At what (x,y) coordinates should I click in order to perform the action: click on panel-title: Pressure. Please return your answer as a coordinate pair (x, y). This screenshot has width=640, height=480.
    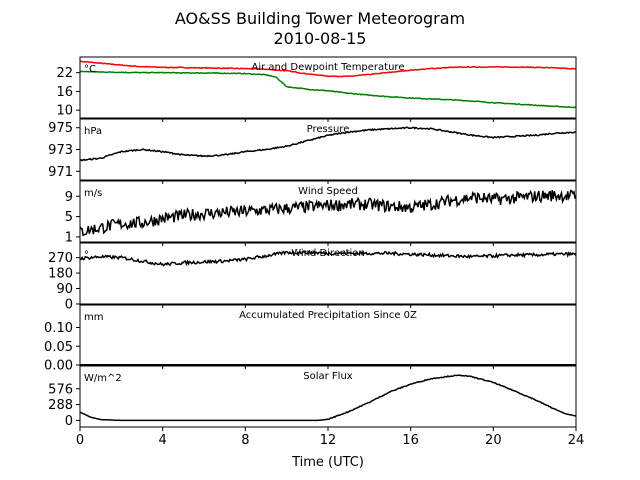
    Looking at the image, I should click on (328, 129).